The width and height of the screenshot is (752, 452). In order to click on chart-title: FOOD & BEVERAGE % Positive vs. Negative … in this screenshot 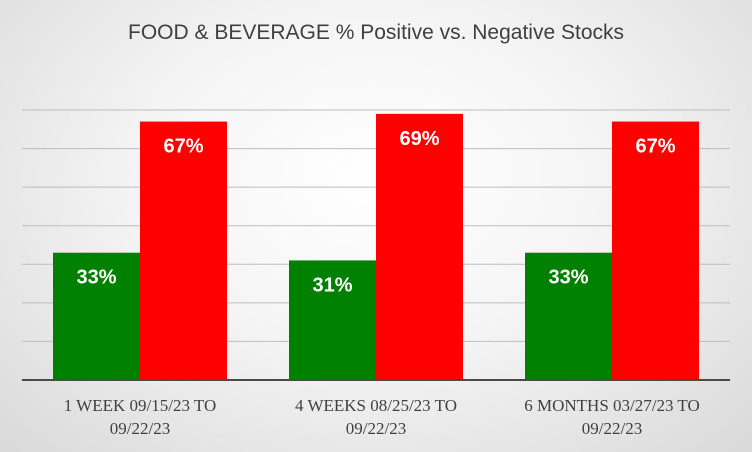, I will do `click(376, 32)`.